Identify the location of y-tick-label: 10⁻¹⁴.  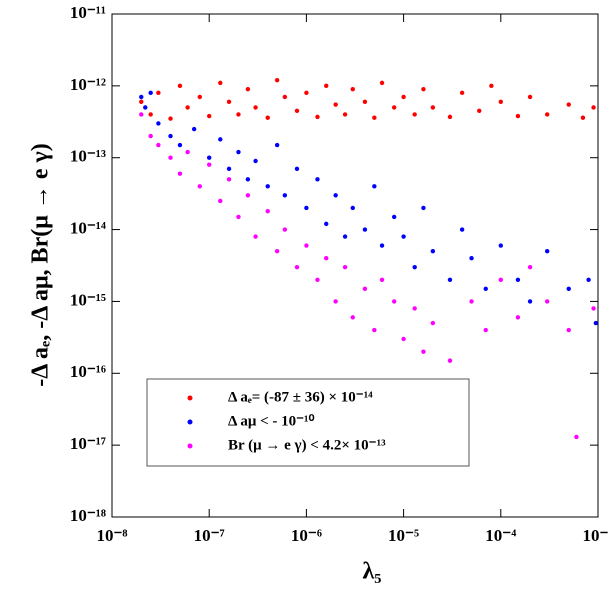
(88, 227).